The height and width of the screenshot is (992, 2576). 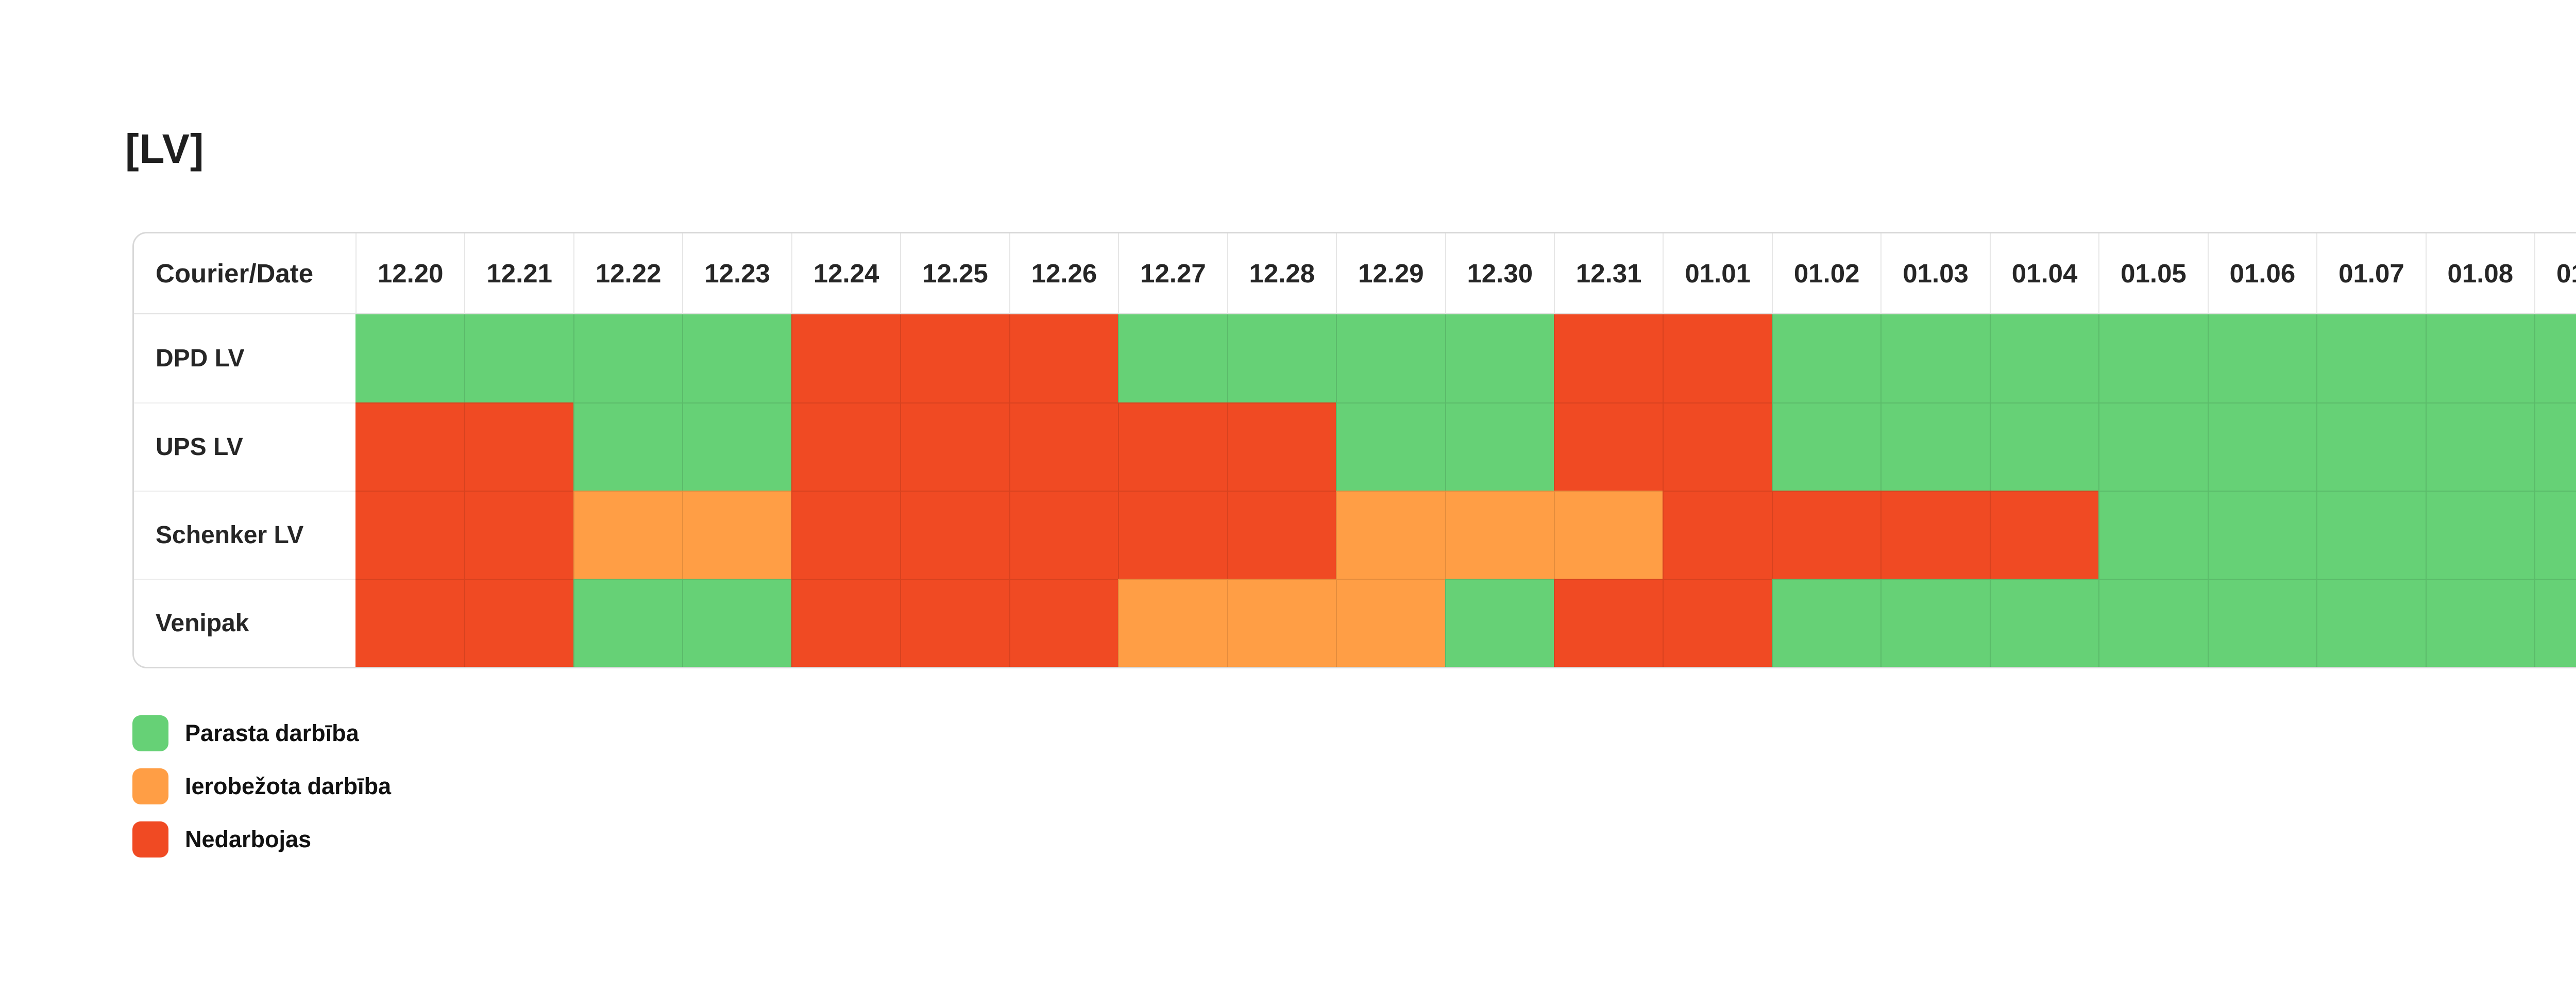 What do you see at coordinates (165, 149) in the screenshot?
I see `page-title: [LV]` at bounding box center [165, 149].